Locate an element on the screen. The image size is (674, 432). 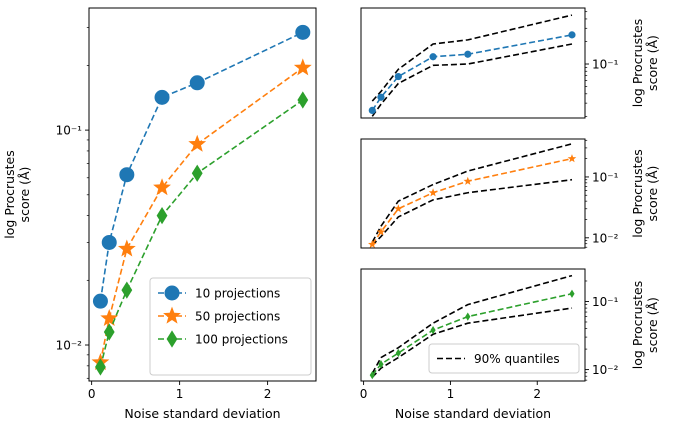
legend-label: 10 projections is located at coordinates (237, 294).